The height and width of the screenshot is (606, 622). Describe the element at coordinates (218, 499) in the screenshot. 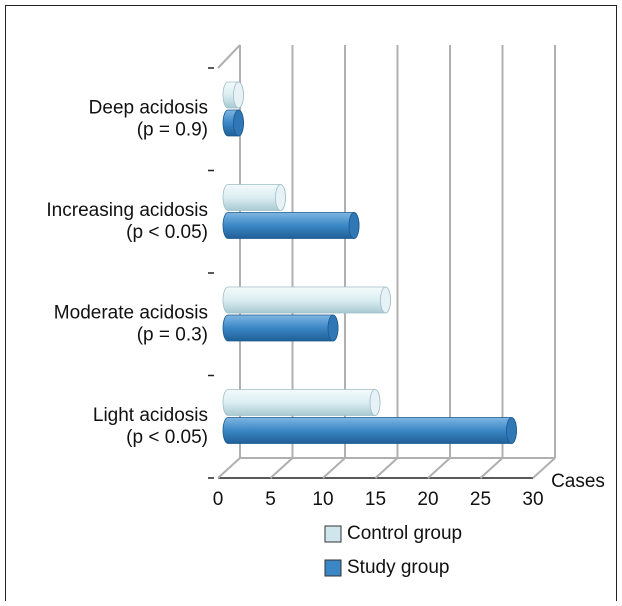

I see `x-tick-label: 0` at that location.